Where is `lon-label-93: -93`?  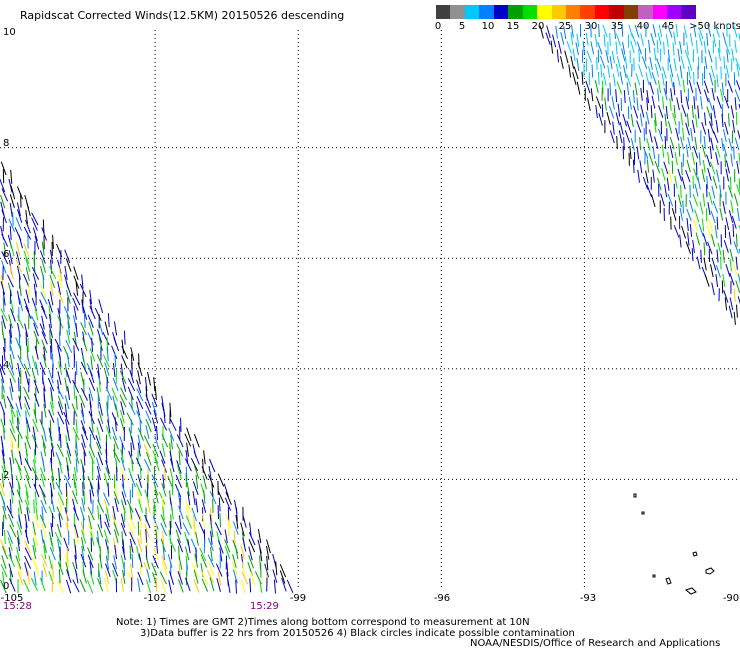 lon-label-93: -93 is located at coordinates (588, 598).